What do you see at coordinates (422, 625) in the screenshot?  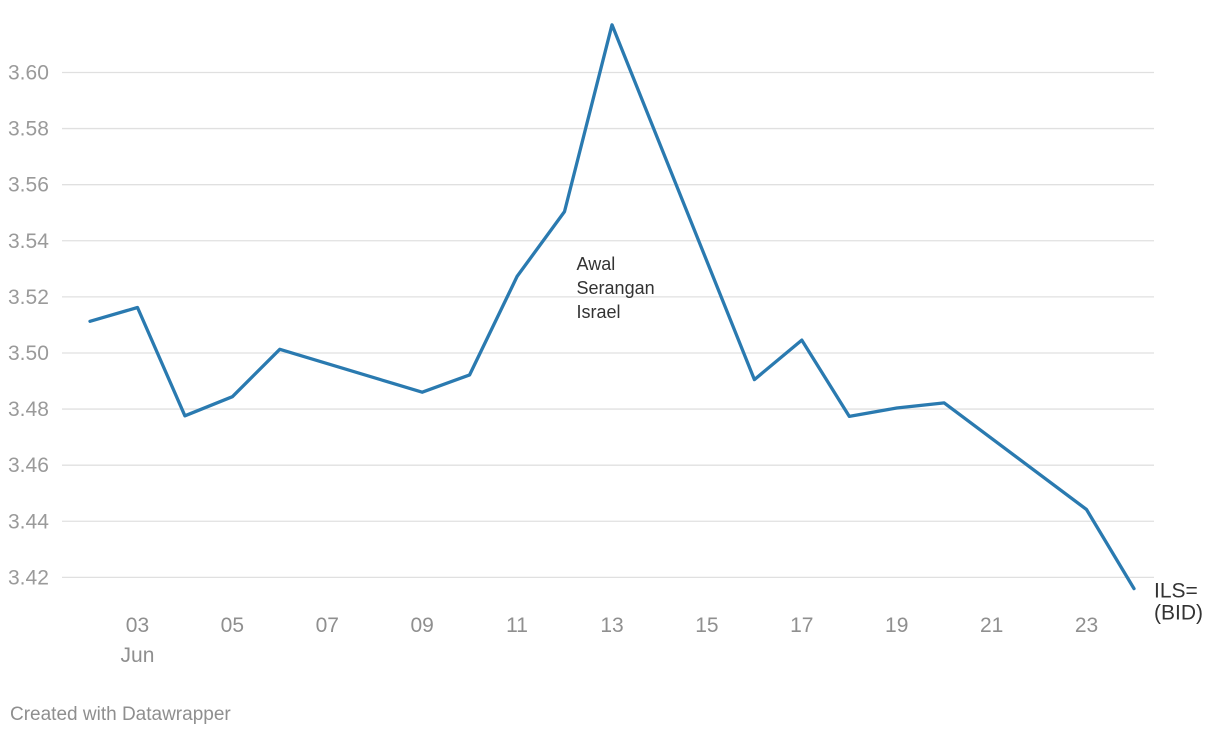 I see `x-tick-label: 09` at bounding box center [422, 625].